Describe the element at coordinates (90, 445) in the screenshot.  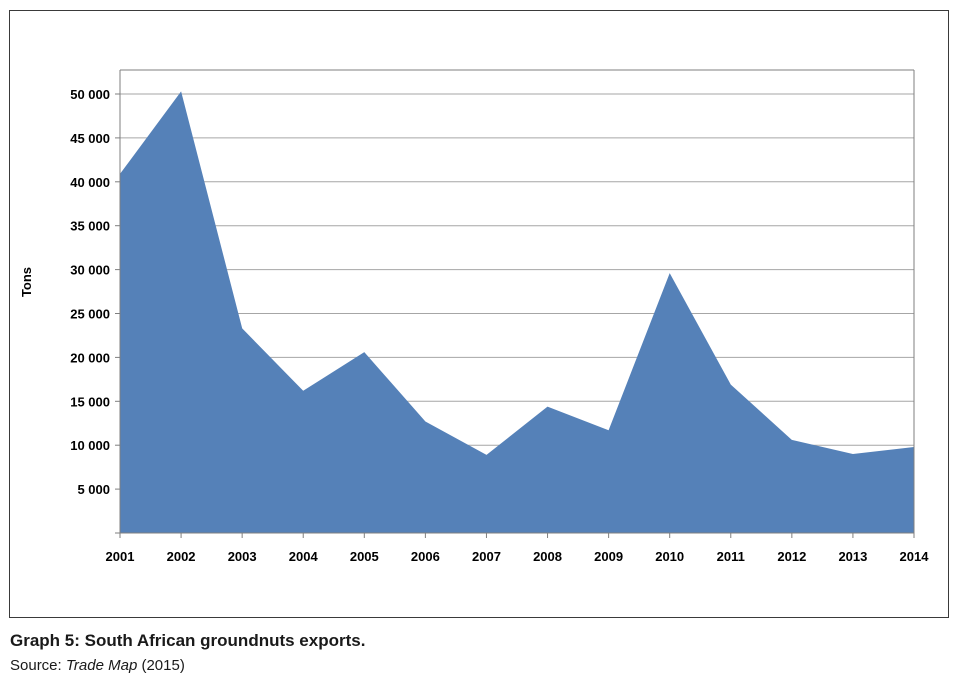
I see `y-tick-label: 10 000` at that location.